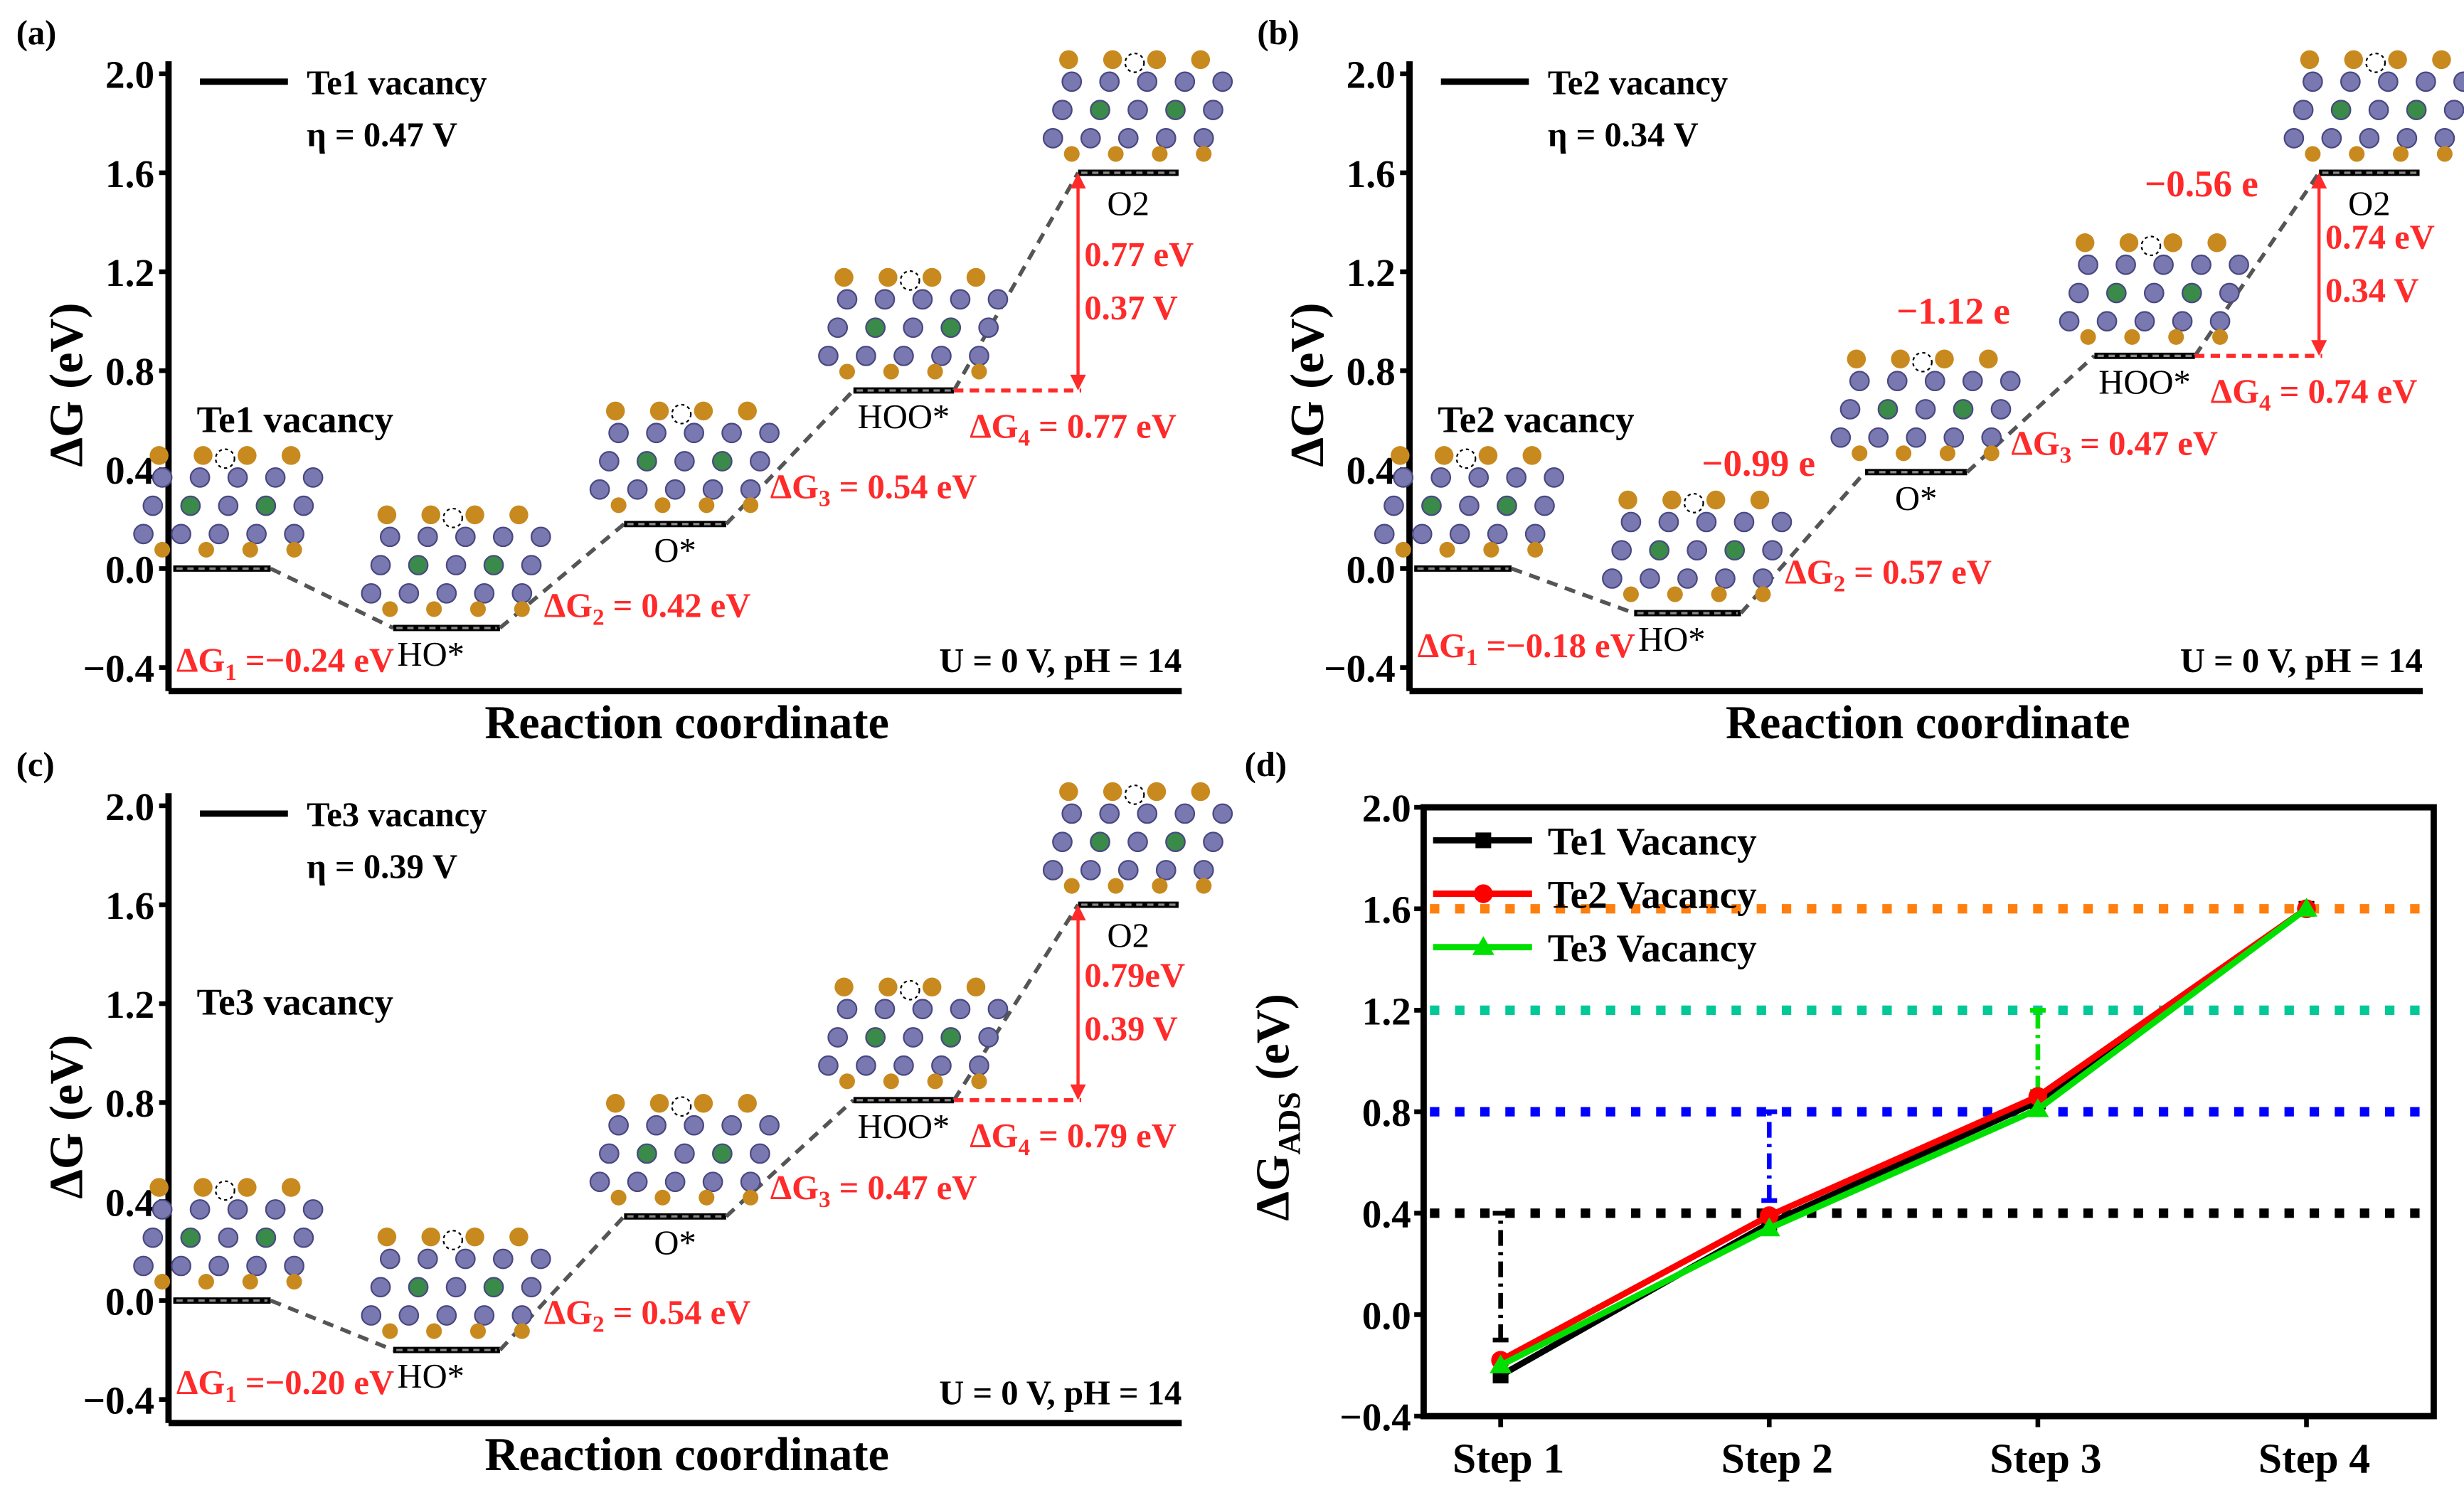  Describe the element at coordinates (825, 498) in the screenshot. I see `delta-g-subscript: 3` at that location.